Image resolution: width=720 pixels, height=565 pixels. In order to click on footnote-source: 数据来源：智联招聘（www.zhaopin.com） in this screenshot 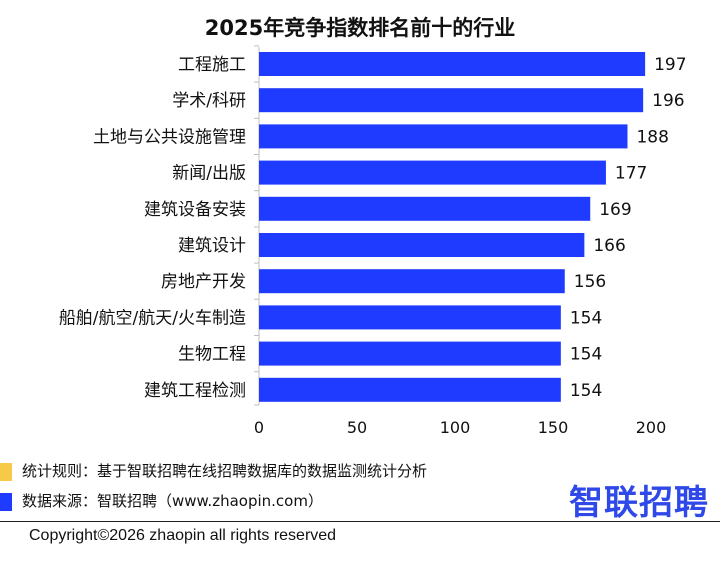, I will do `click(172, 501)`.